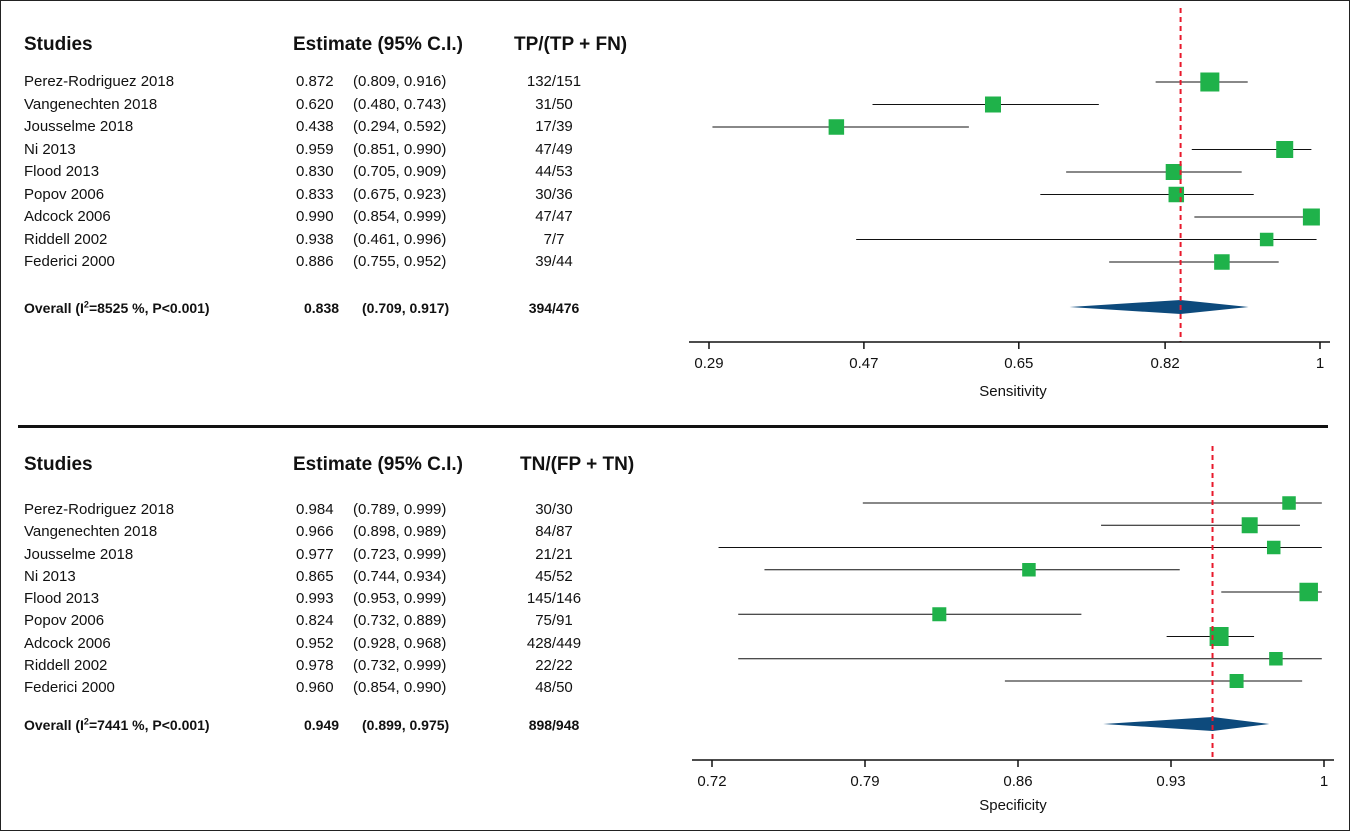  I want to click on overall-label: Overall (I2=7441 %, P<0.001), so click(117, 724).